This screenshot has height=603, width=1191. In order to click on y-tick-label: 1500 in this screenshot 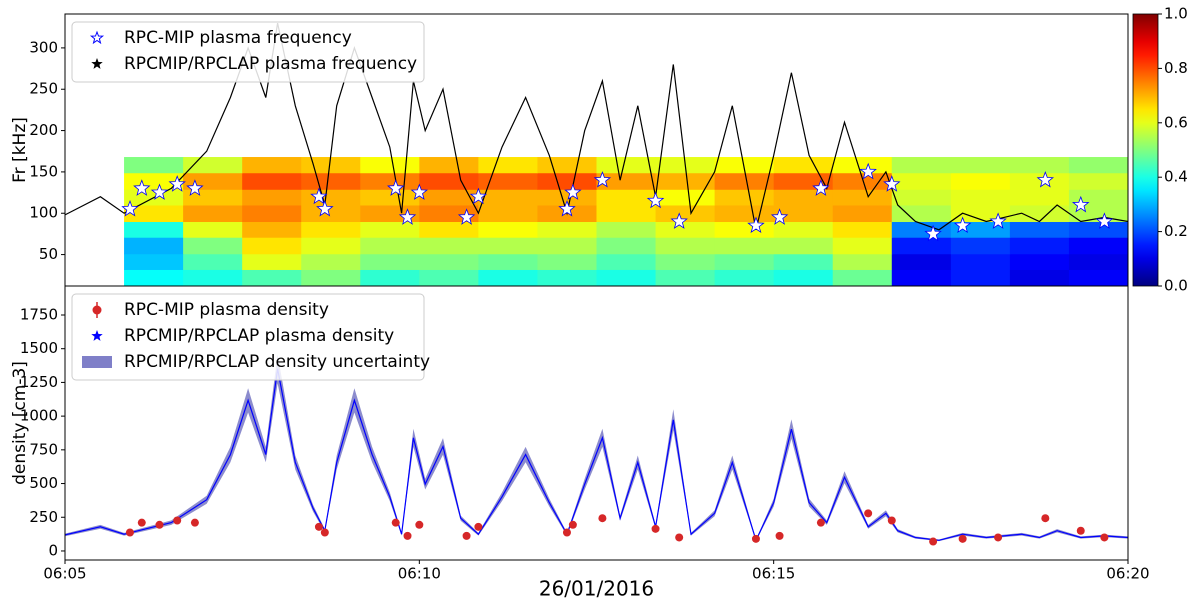, I will do `click(39, 348)`.